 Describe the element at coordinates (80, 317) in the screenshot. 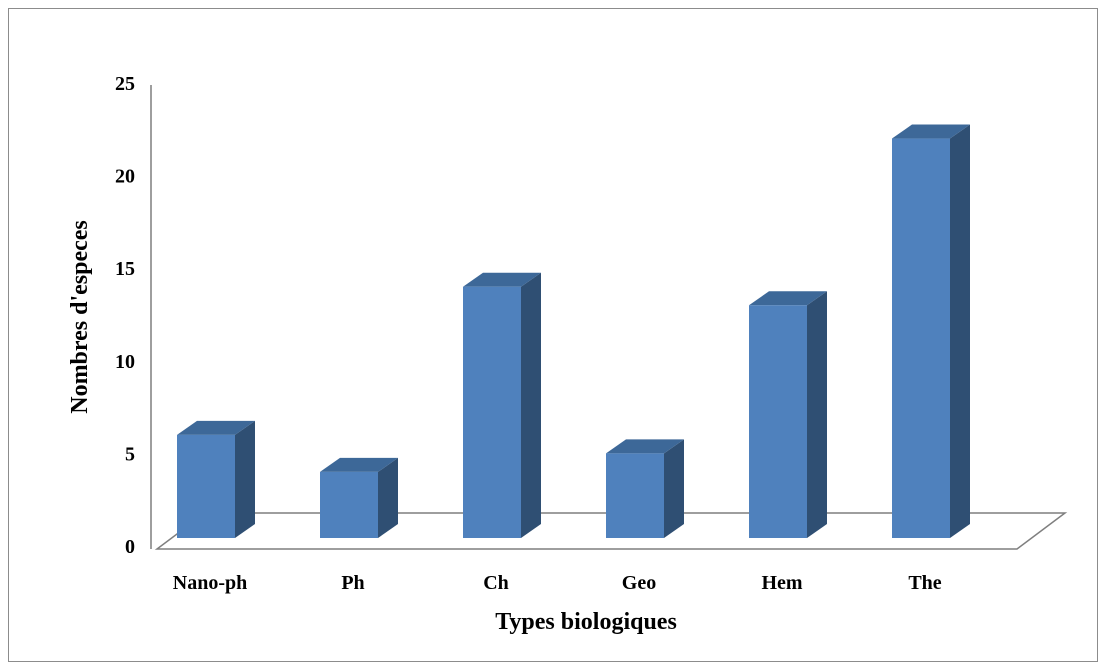

I see `y-axis-title: Nombres d'especes` at that location.